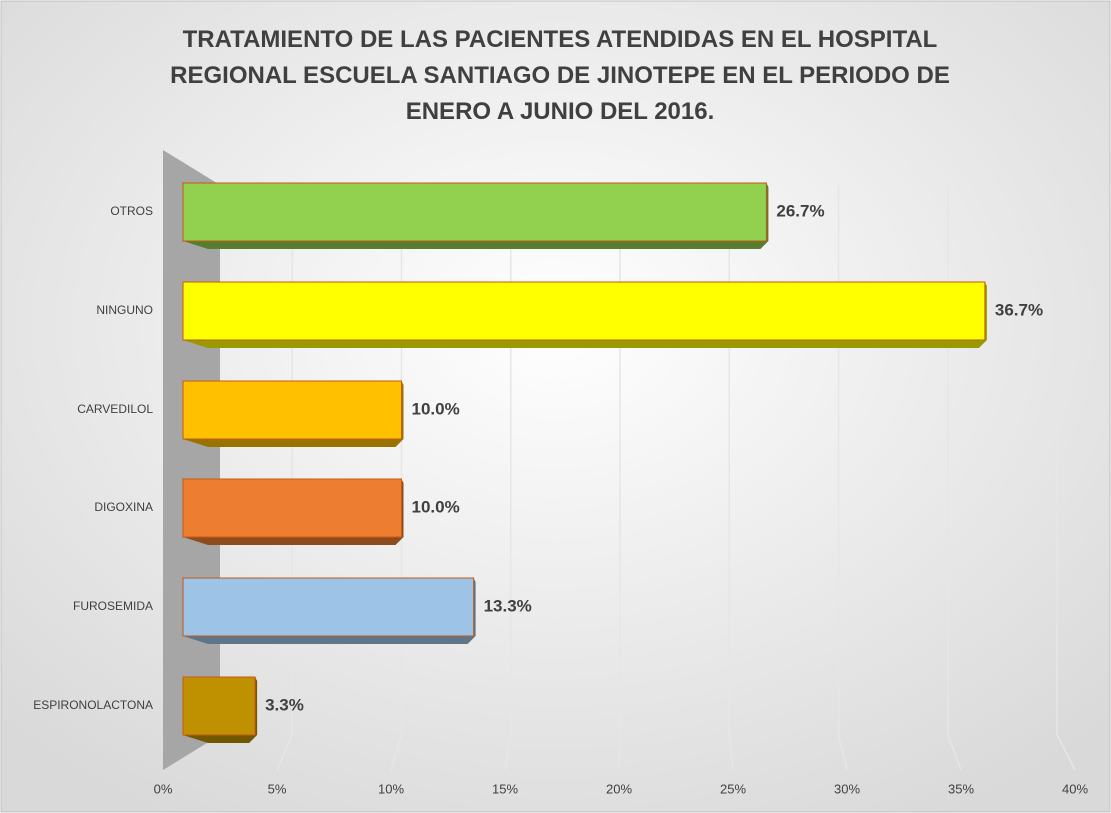 This screenshot has width=1111, height=813. I want to click on value-label: 36.7%, so click(1019, 309).